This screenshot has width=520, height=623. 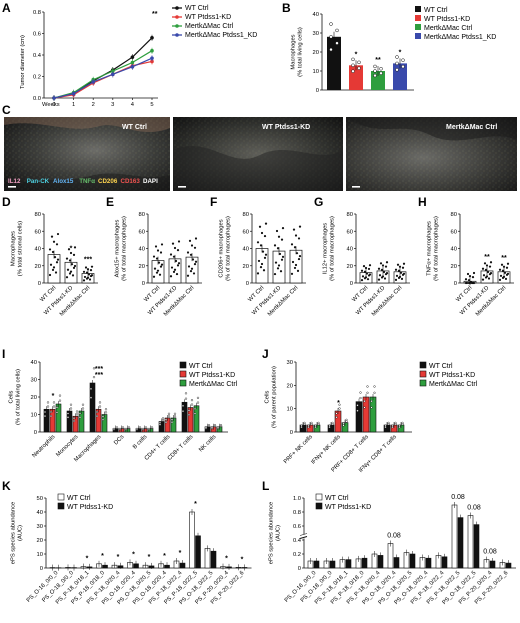 What do you see at coordinates (301, 52) in the screenshot?
I see `y-axis-label-line: (% total living cells)` at bounding box center [301, 52].